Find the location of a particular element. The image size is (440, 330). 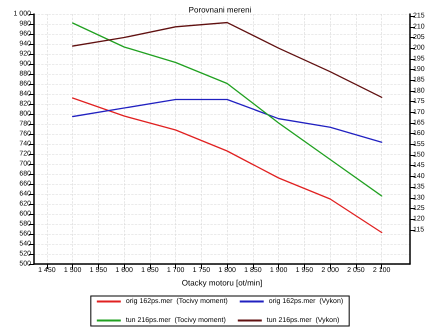

chart-title: Porovnani mereni is located at coordinates (220, 10).